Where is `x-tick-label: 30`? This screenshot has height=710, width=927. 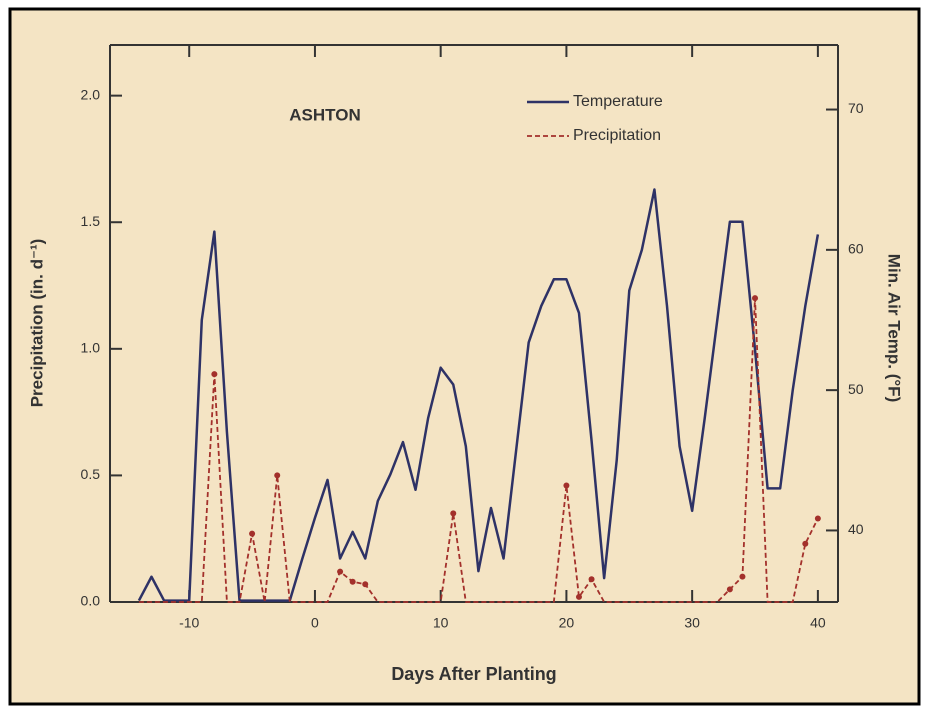
x-tick-label: 30 is located at coordinates (692, 623).